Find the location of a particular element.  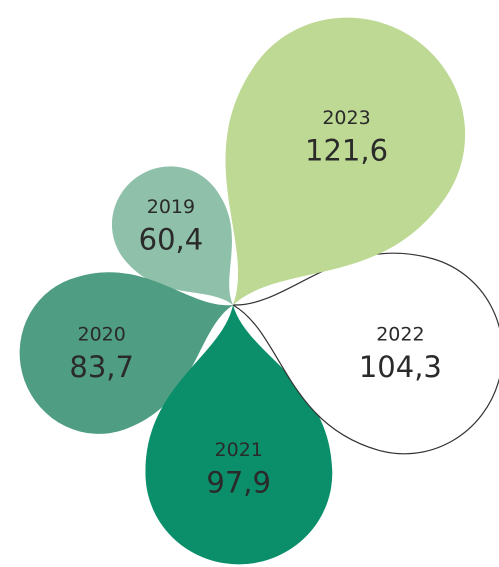

petal-value: 104,3 is located at coordinates (400, 367).